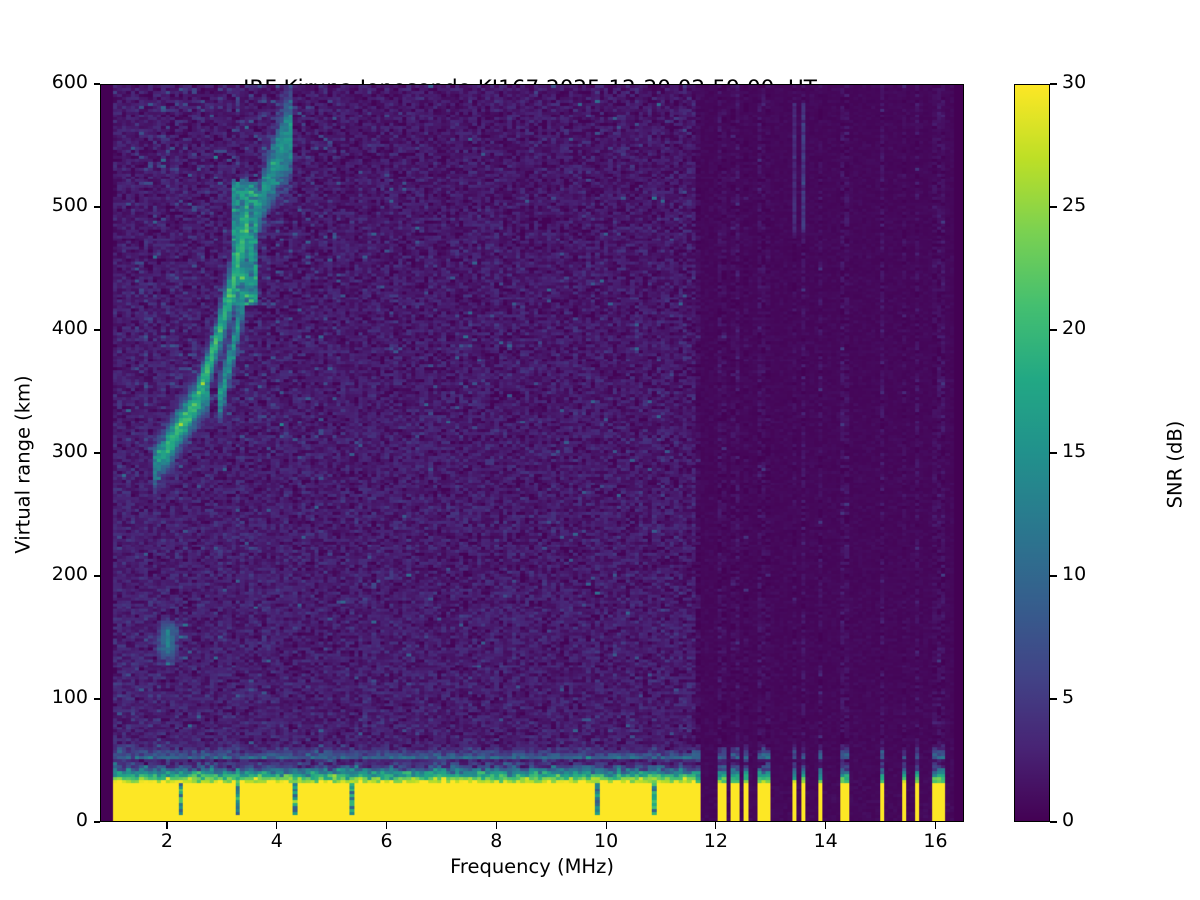 Image resolution: width=1200 pixels, height=900 pixels. What do you see at coordinates (1074, 451) in the screenshot?
I see `colorbar-tick-label-15: 15` at bounding box center [1074, 451].